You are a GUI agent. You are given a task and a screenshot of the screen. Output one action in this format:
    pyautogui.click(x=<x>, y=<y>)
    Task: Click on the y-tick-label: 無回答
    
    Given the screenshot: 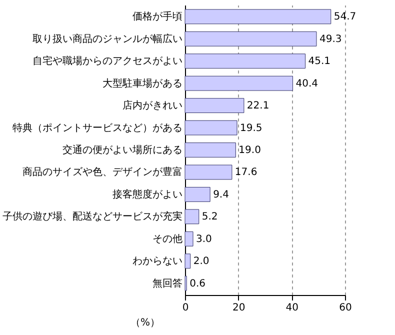 What is the action you would take?
    pyautogui.click(x=167, y=283)
    